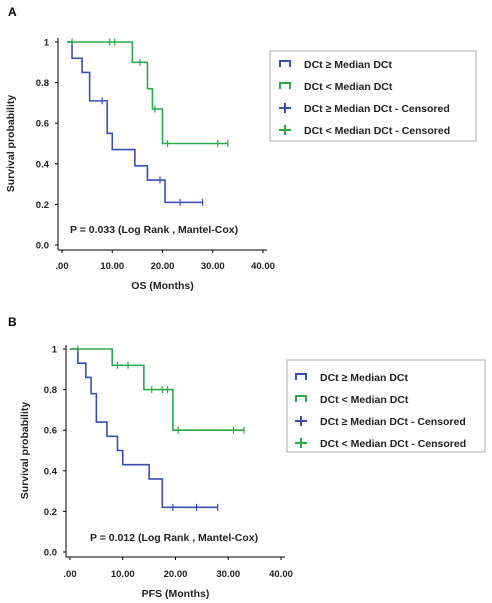 Image resolution: width=492 pixels, height=603 pixels. I want to click on p-value-annotation: P = 0.033 (Log Rank , Mantel-Cox), so click(154, 230).